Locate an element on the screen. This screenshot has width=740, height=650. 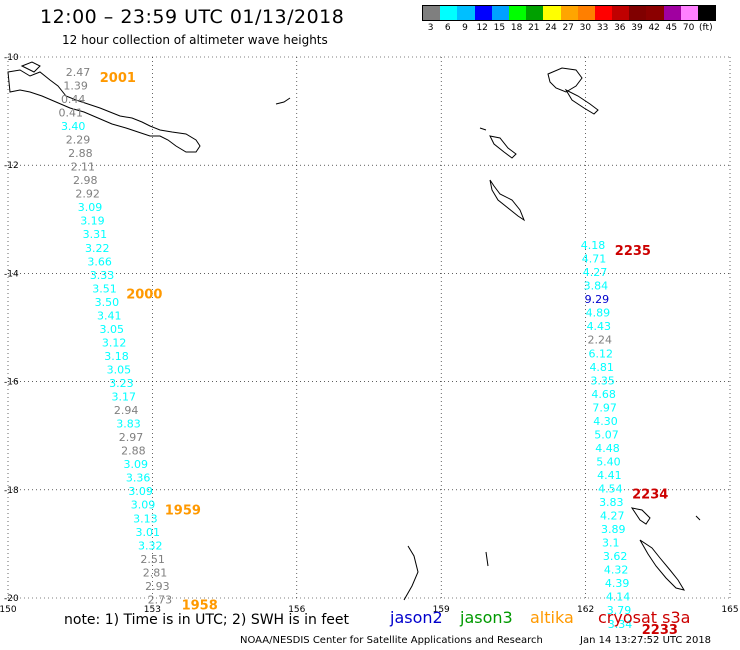
x-tick-label: 150 is located at coordinates (8, 610).